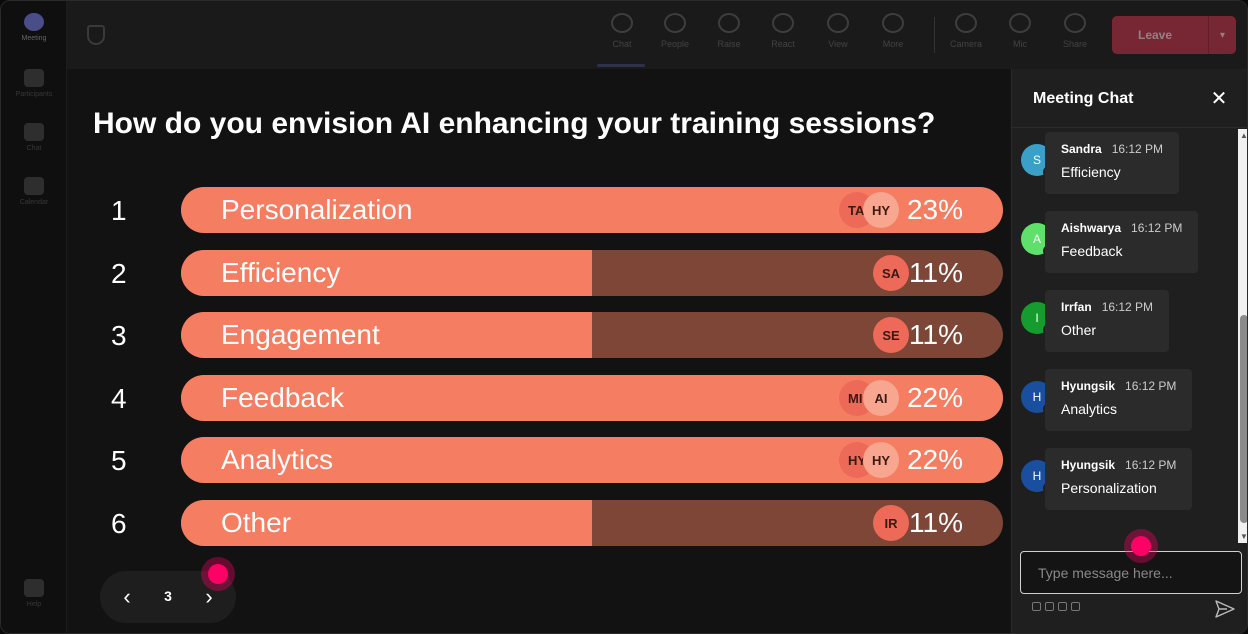 This screenshot has width=1248, height=634. What do you see at coordinates (891, 335) in the screenshot?
I see `voter-avatar: SE` at bounding box center [891, 335].